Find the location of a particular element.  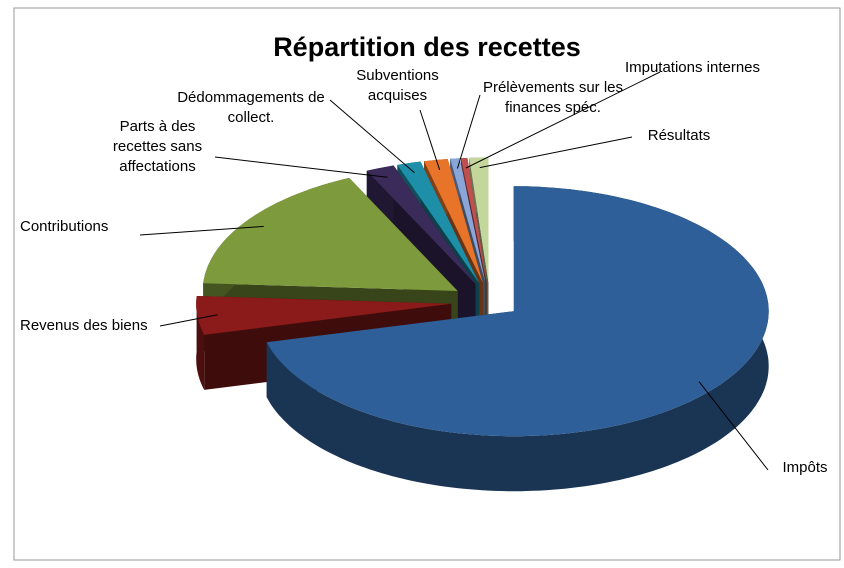

slice-label: Prélèvements sur les finances spéc. is located at coordinates (553, 97).